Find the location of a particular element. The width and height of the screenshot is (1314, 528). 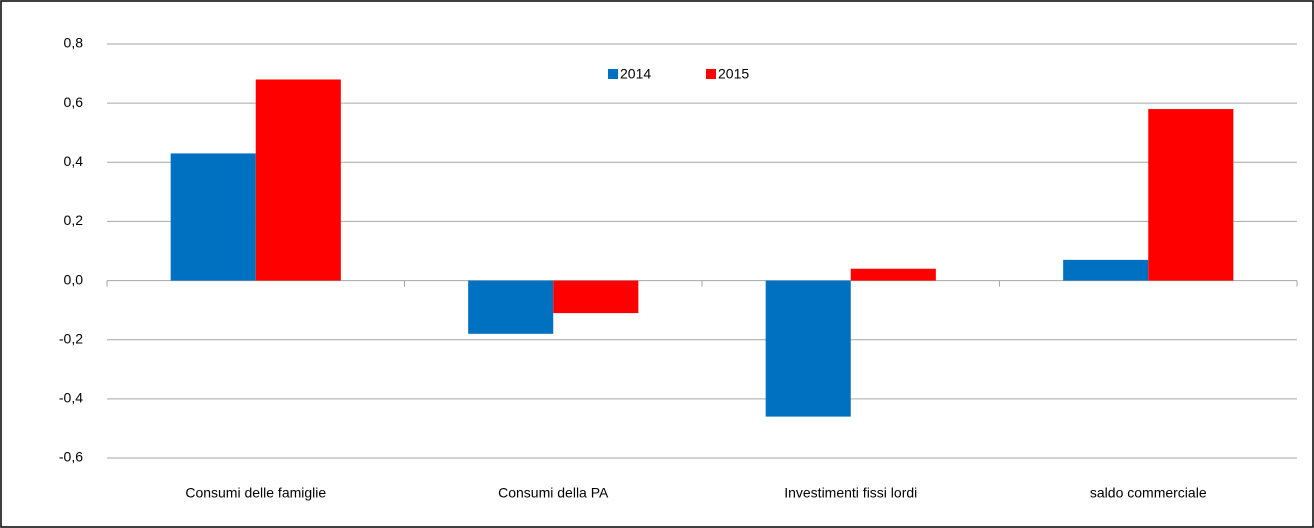

x-tick-label: saldo commerciale is located at coordinates (1148, 493).